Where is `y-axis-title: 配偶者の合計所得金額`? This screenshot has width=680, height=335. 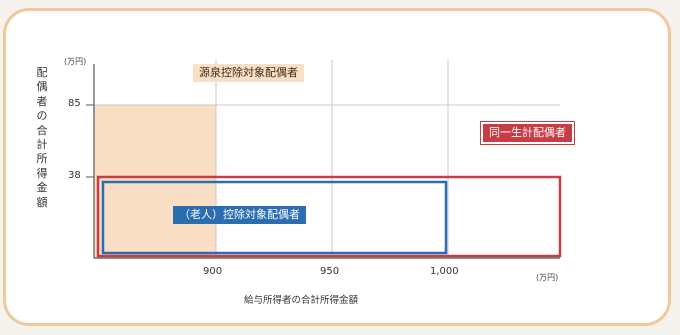 y-axis-title: 配偶者の合計所得金額 is located at coordinates (42, 137).